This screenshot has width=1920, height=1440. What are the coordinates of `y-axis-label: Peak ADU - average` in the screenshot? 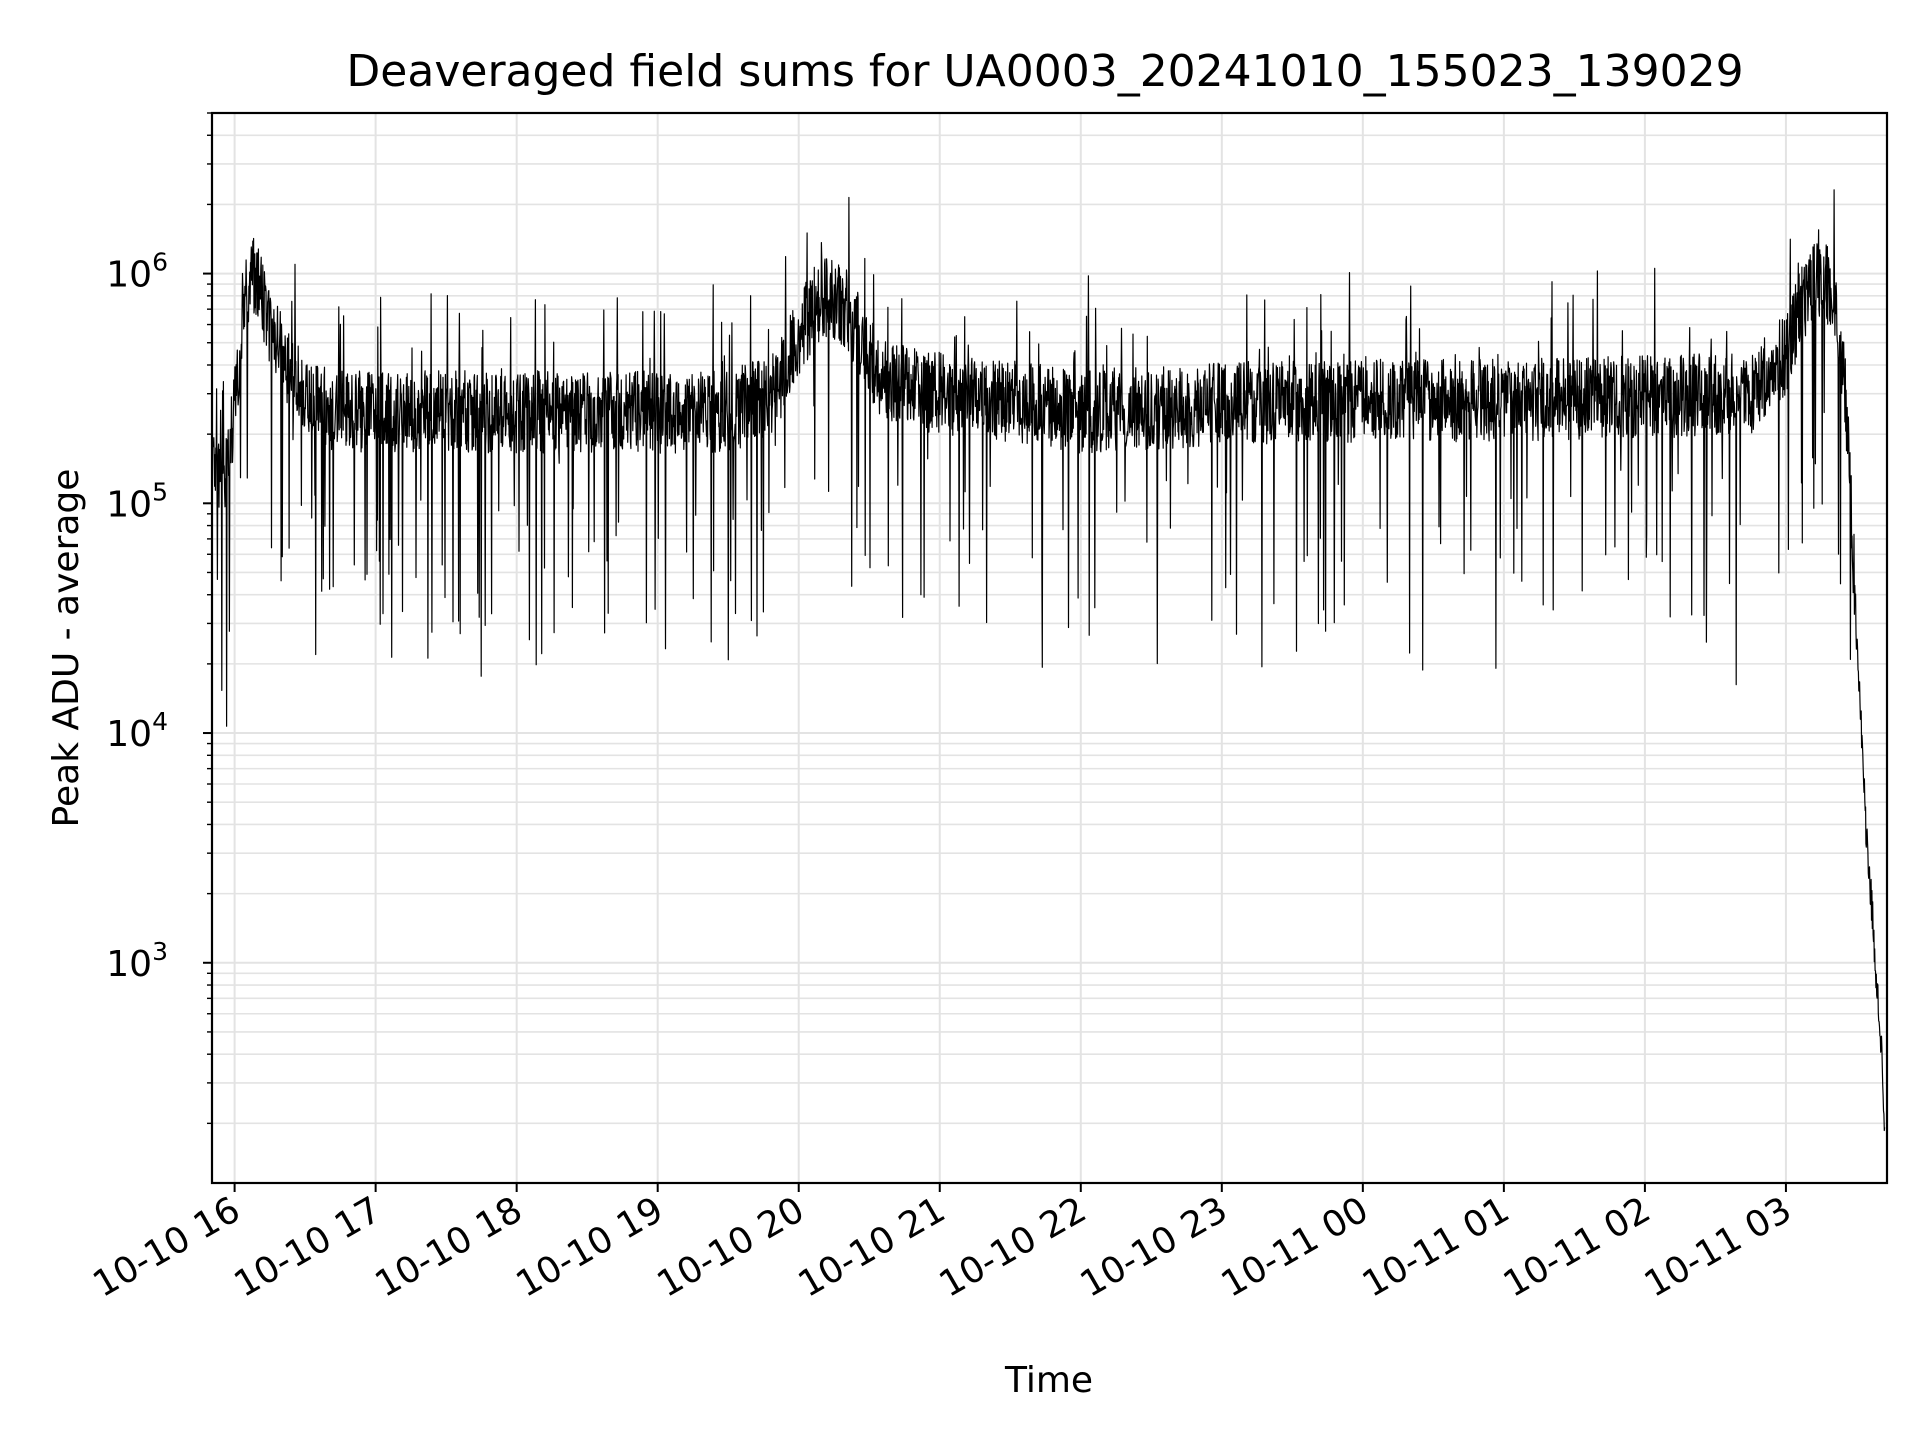 It's located at (66, 648).